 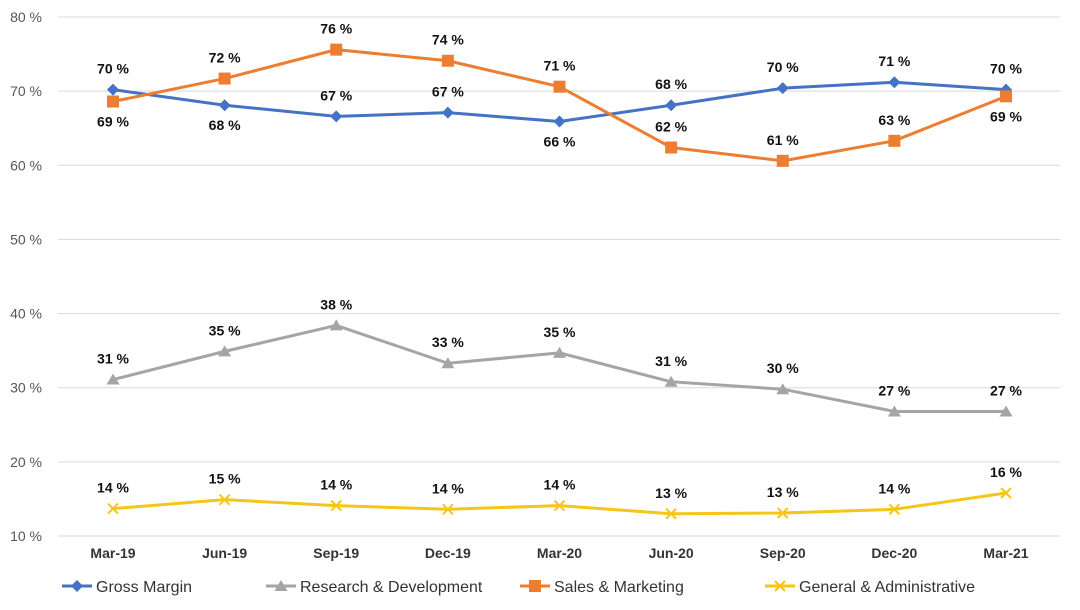 I want to click on data-label-sales-marketing: 76 %, so click(x=336, y=29).